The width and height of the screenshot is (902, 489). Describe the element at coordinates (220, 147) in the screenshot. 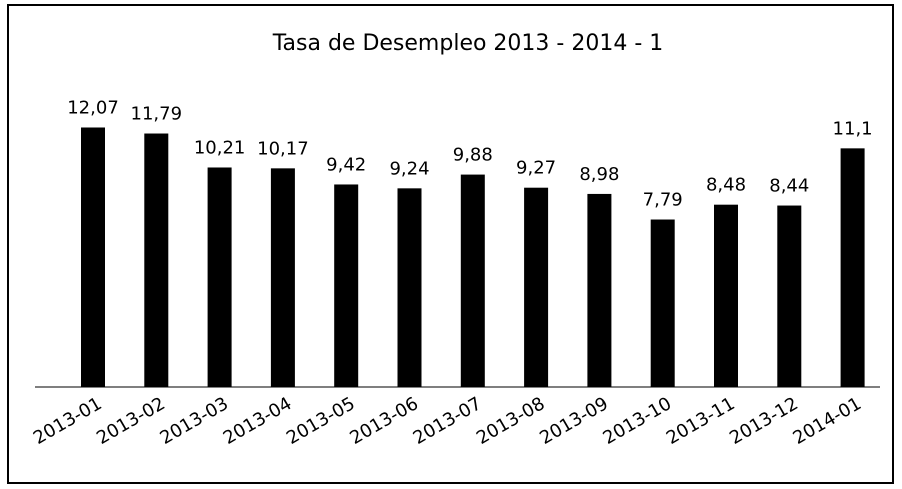

I see `value-label: 10,21` at that location.